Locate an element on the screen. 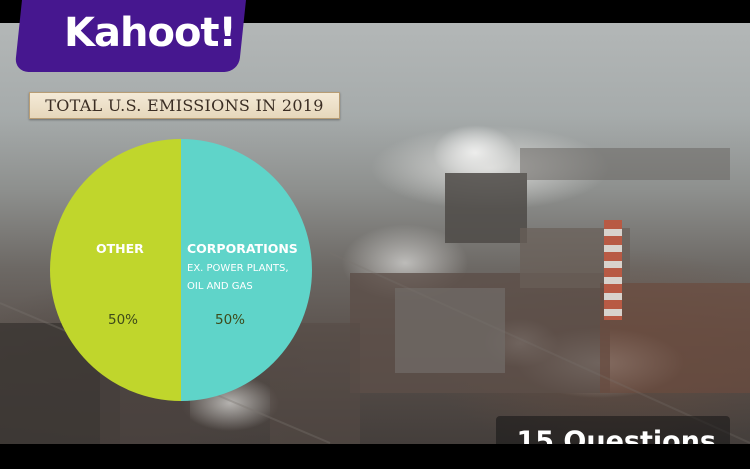 The image size is (750, 469). pie-value-other: 50% is located at coordinates (123, 320).